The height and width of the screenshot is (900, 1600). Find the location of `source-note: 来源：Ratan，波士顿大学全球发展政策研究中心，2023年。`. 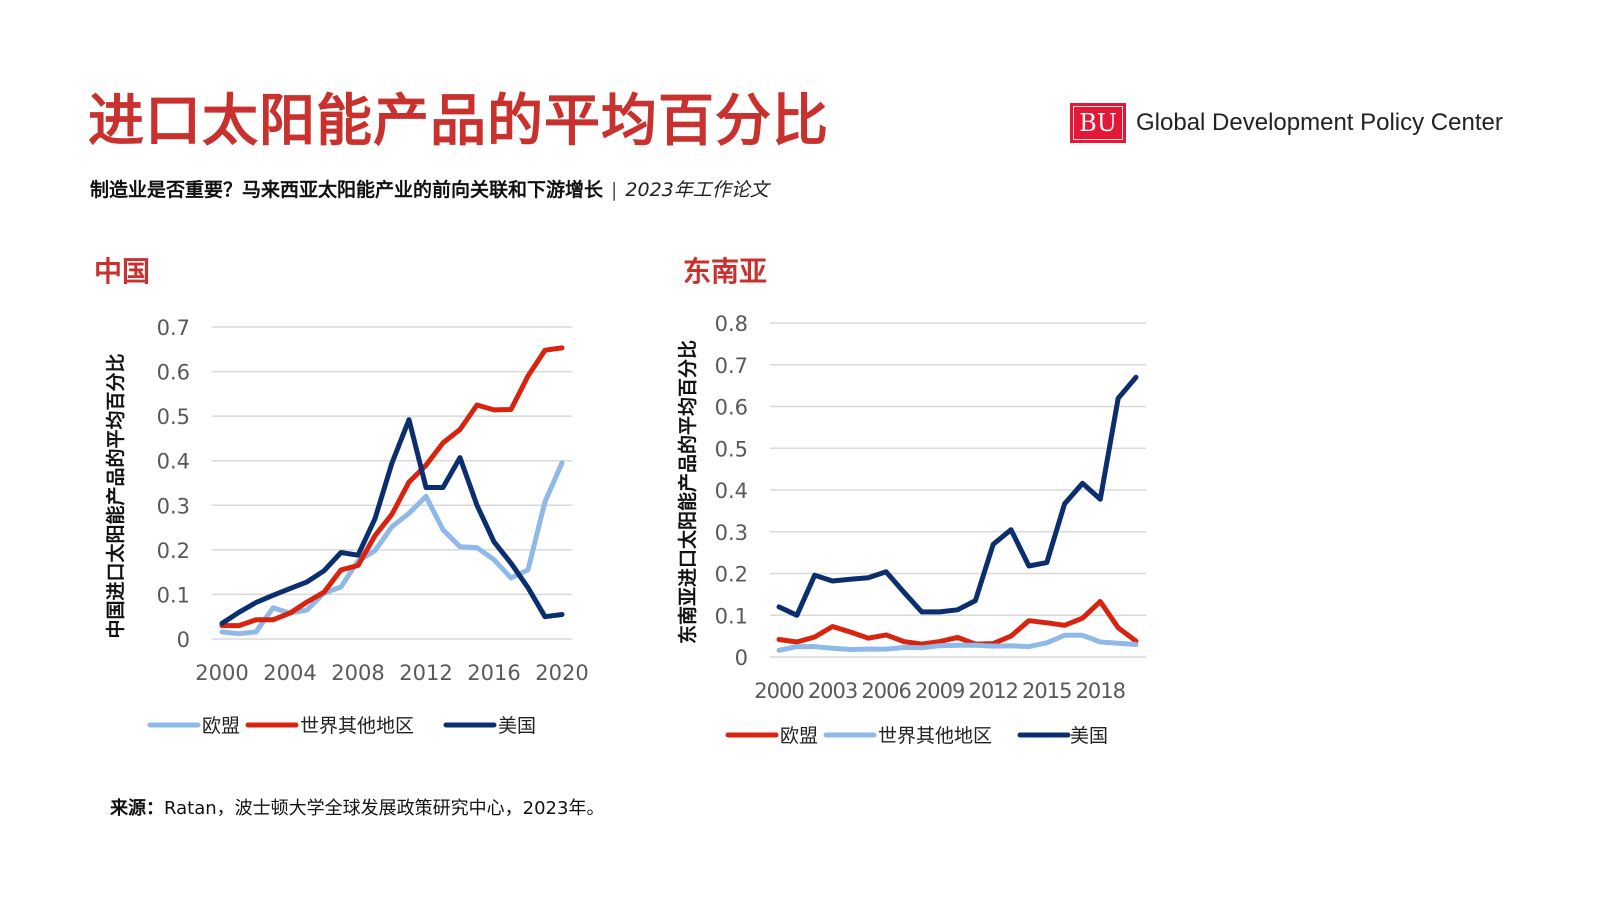

source-note: 来源：Ratan，波士顿大学全球发展政策研究中心，2023年。 is located at coordinates (357, 807).